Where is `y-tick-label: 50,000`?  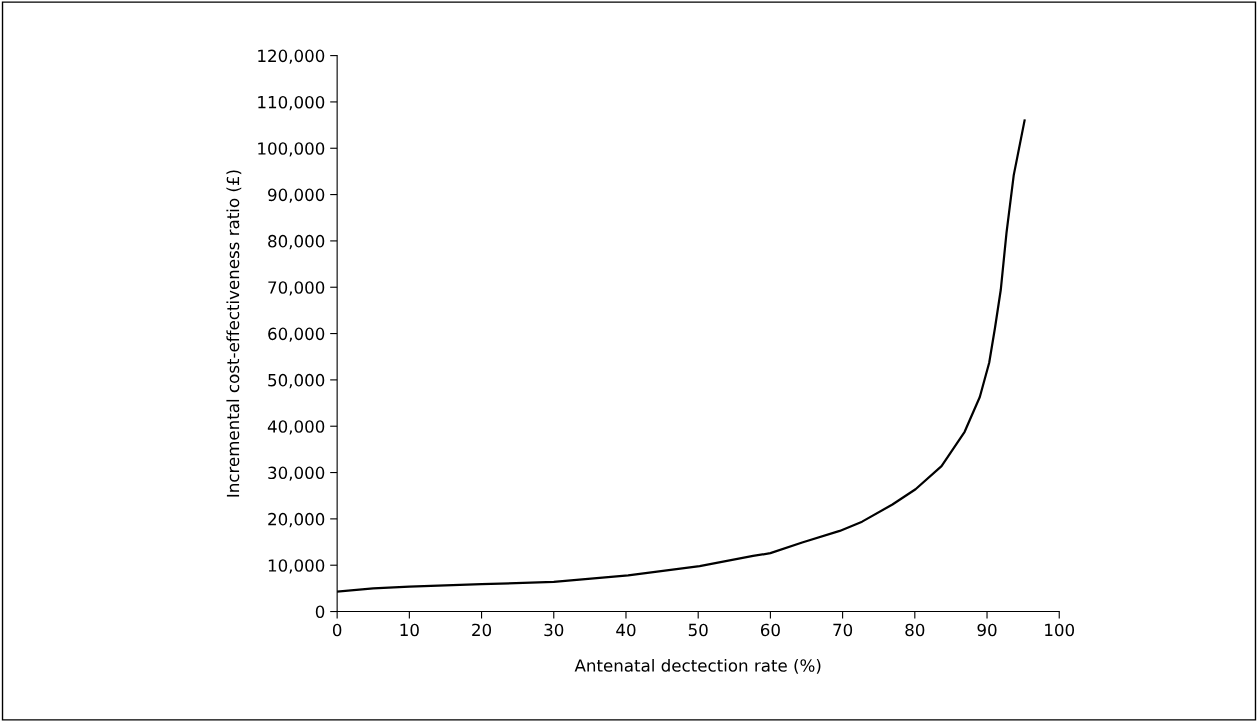 y-tick-label: 50,000 is located at coordinates (296, 381).